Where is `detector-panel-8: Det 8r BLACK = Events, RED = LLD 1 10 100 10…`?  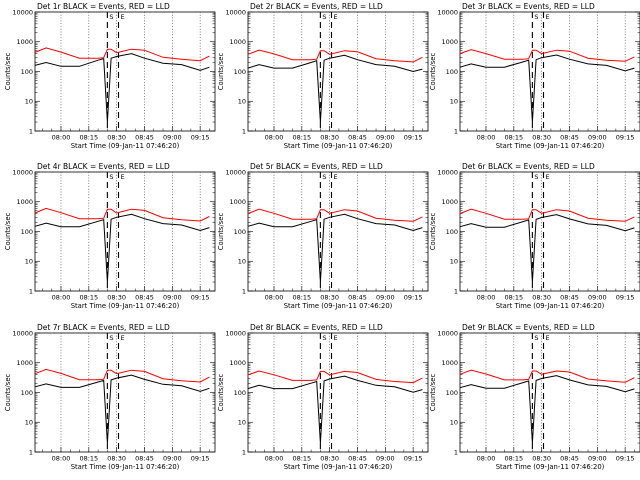 detector-panel-8: Det 8r BLACK = Events, RED = LLD 1 10 100 10… is located at coordinates (323, 397).